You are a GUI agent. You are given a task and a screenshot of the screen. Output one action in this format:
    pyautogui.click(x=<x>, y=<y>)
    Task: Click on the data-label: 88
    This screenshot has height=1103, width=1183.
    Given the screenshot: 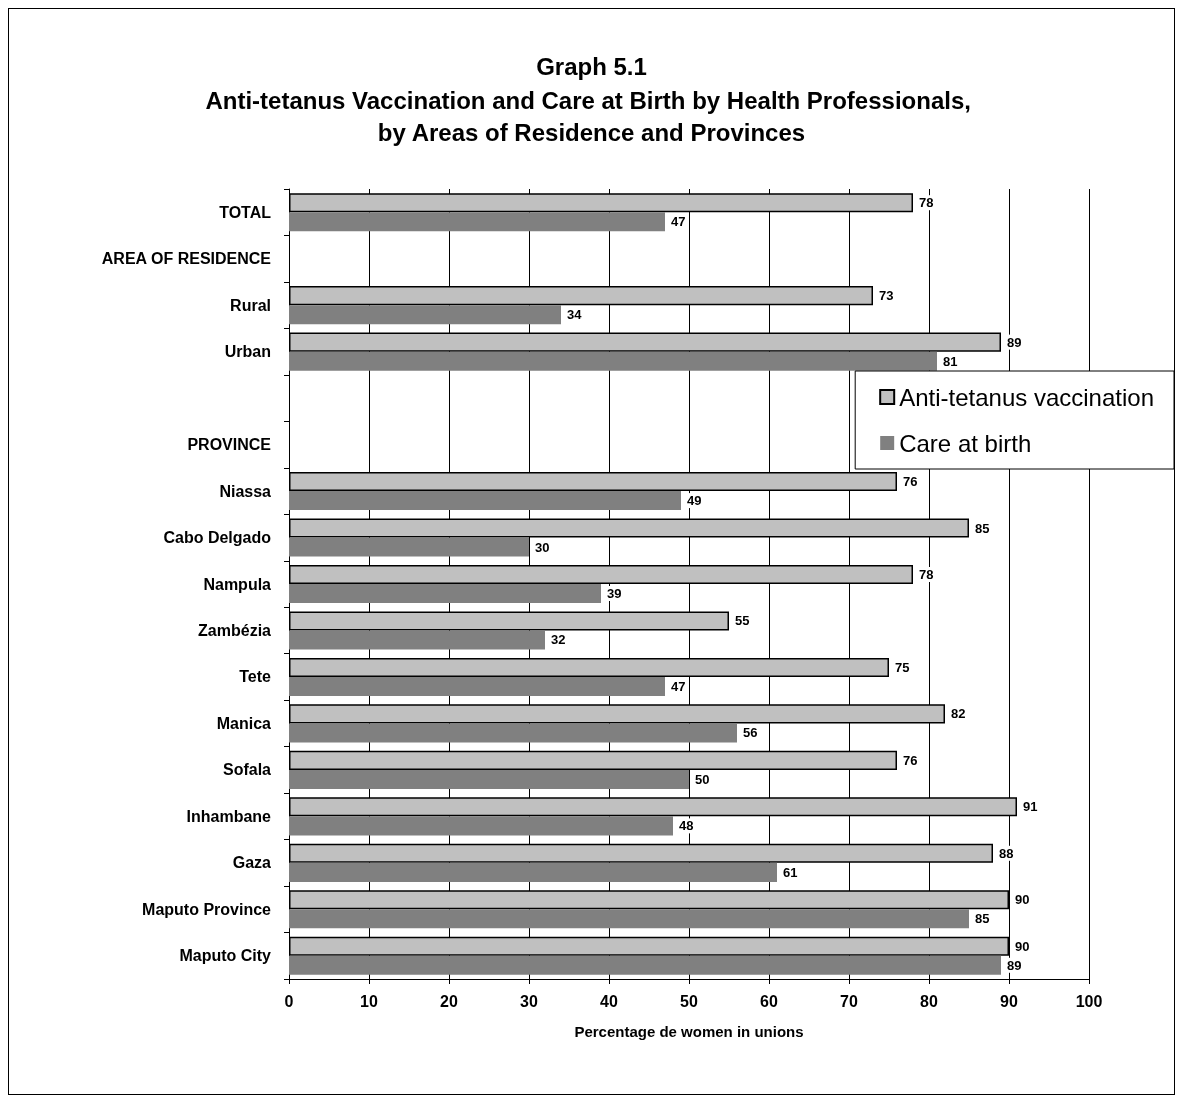 What is the action you would take?
    pyautogui.click(x=1006, y=853)
    